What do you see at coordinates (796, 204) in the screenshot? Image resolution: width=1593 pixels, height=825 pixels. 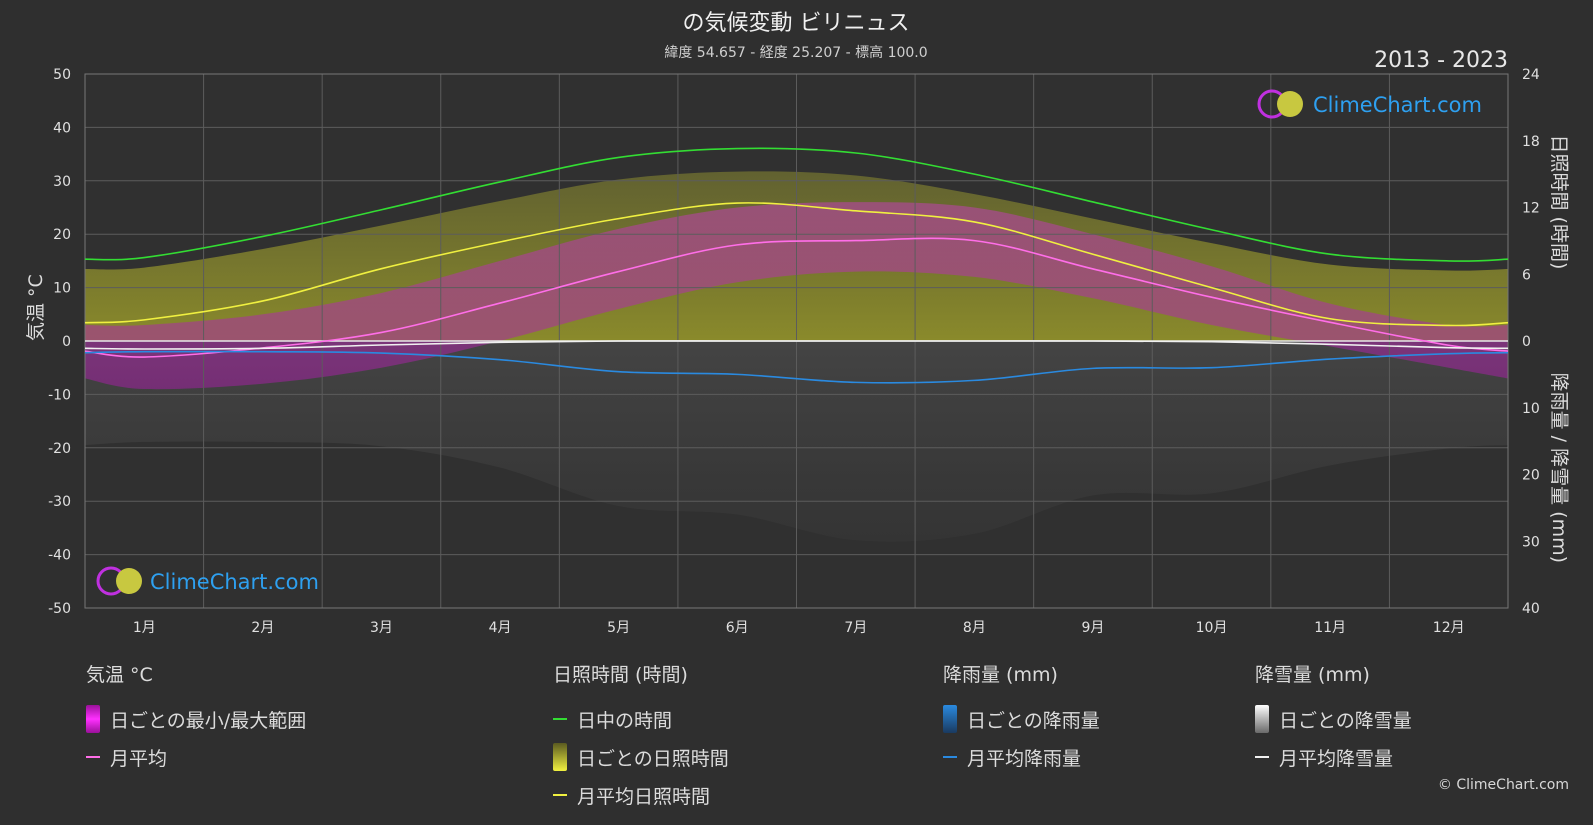 I see `daylight-line` at bounding box center [796, 204].